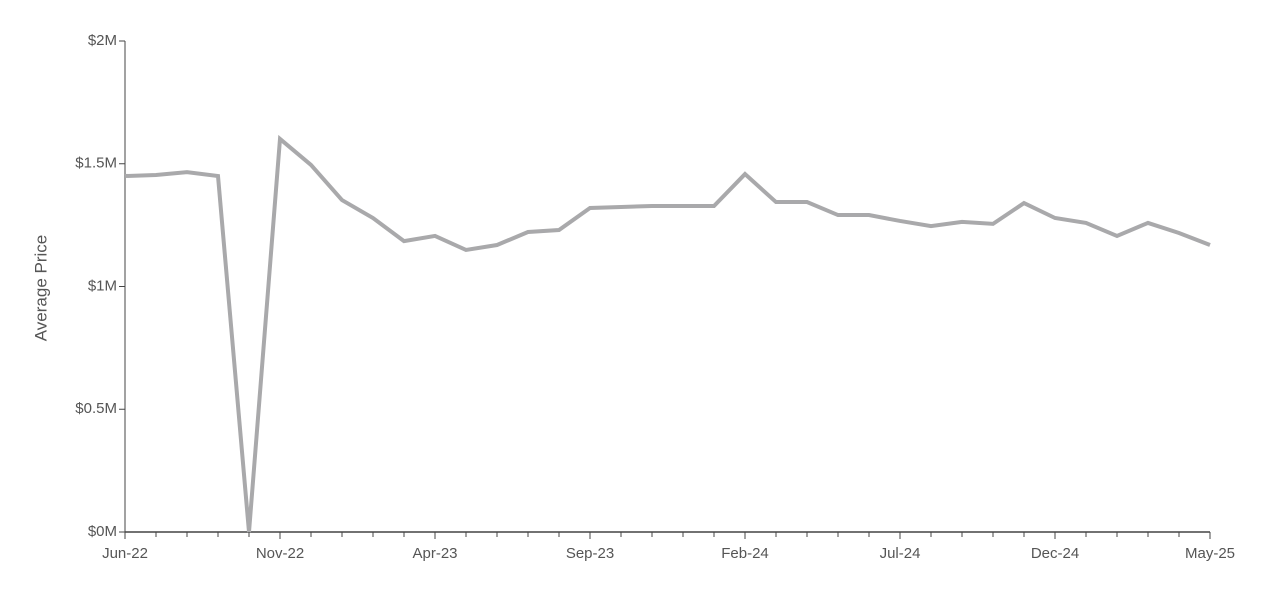 Image resolution: width=1262 pixels, height=590 pixels. What do you see at coordinates (96, 163) in the screenshot?
I see `y-tick-label: $1.5M` at bounding box center [96, 163].